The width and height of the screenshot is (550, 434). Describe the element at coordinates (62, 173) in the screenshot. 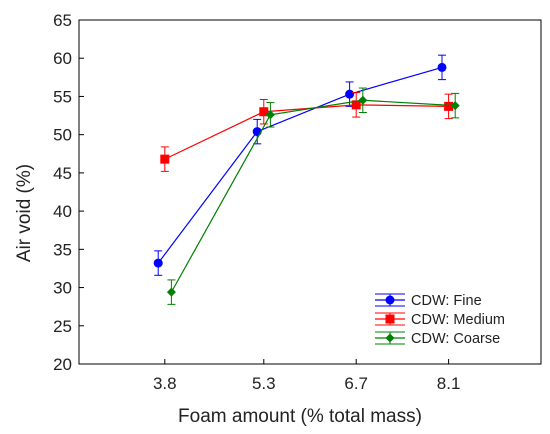

I see `y-tick-label: 45` at that location.